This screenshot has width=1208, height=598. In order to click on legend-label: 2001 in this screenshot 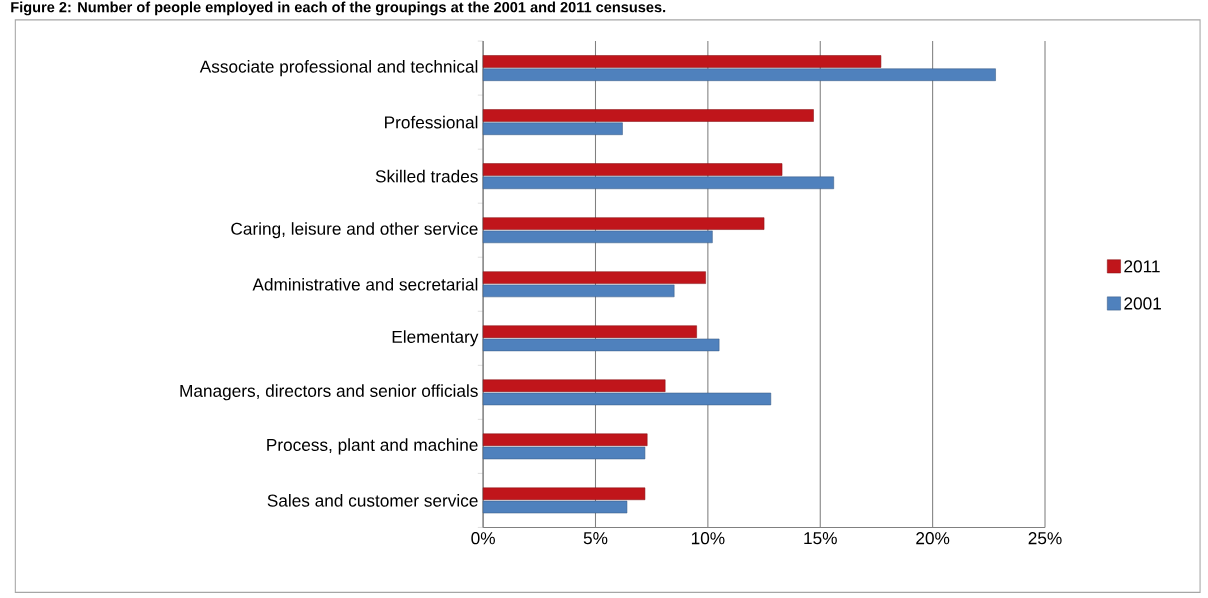, I will do `click(1142, 303)`.